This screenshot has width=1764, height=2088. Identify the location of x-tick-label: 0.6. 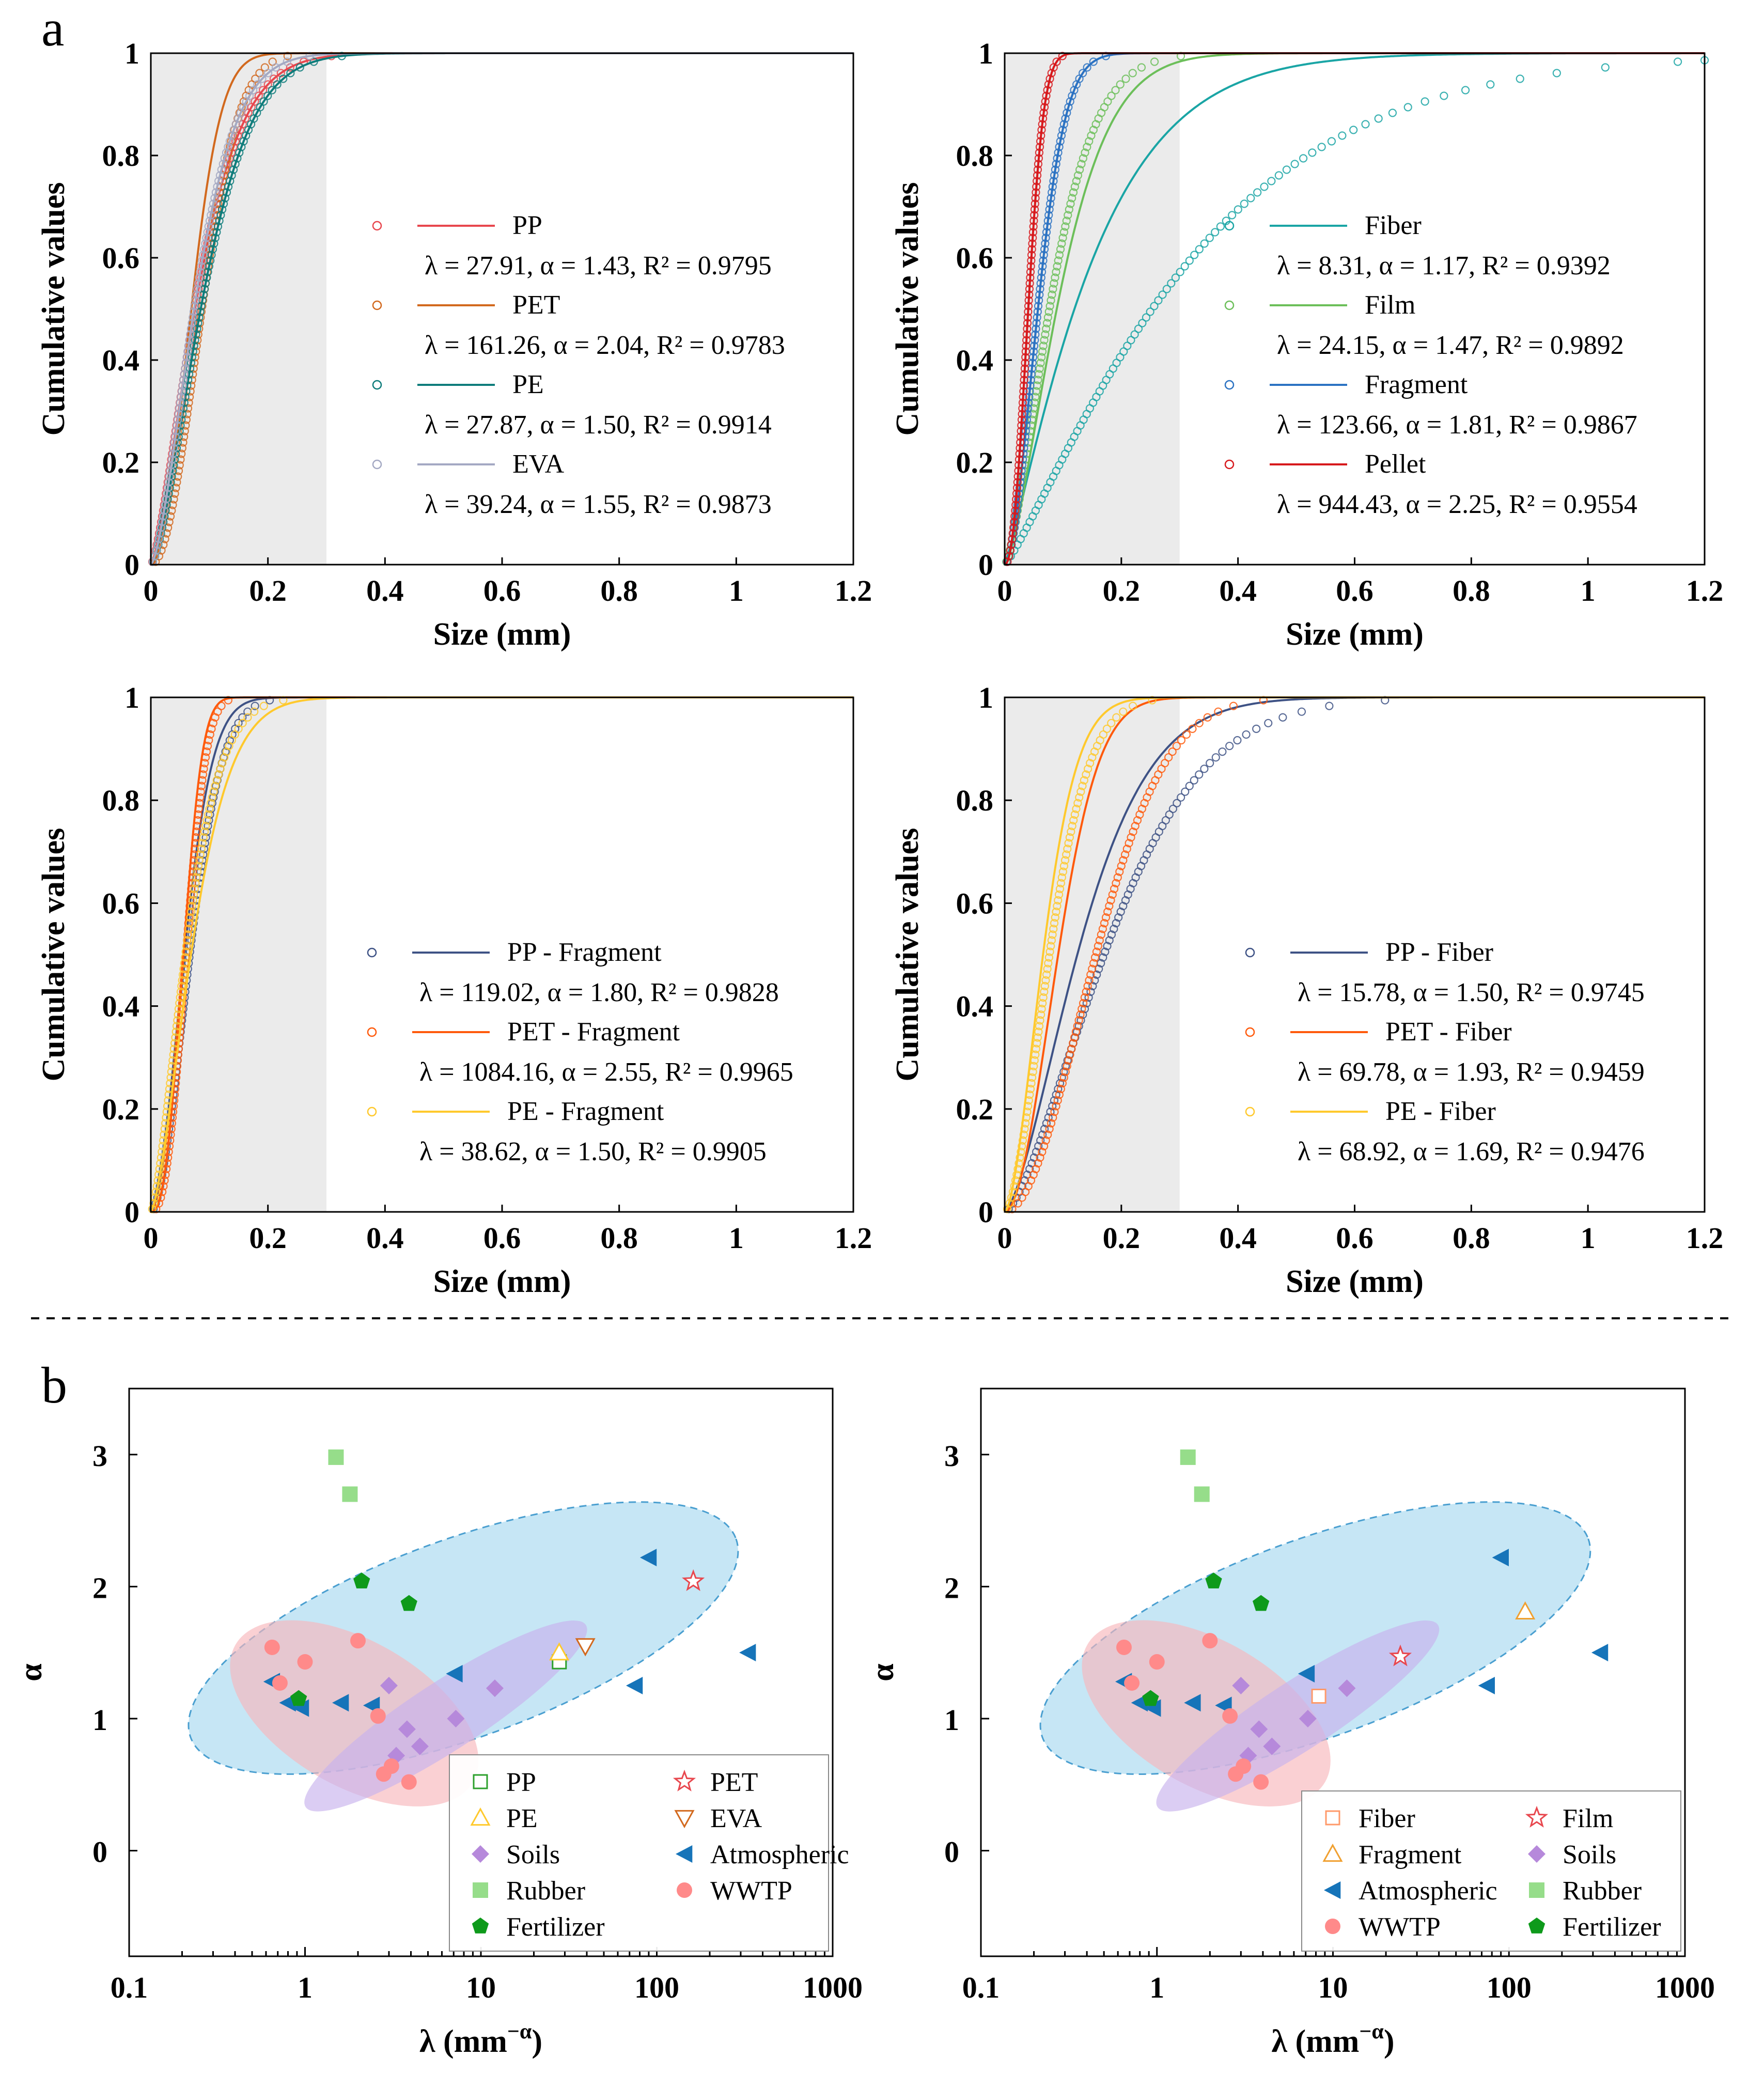
(502, 1238).